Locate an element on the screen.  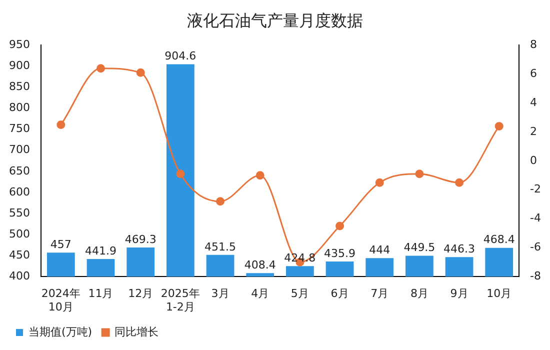
y2-tick-label: -6 is located at coordinates (535, 247).